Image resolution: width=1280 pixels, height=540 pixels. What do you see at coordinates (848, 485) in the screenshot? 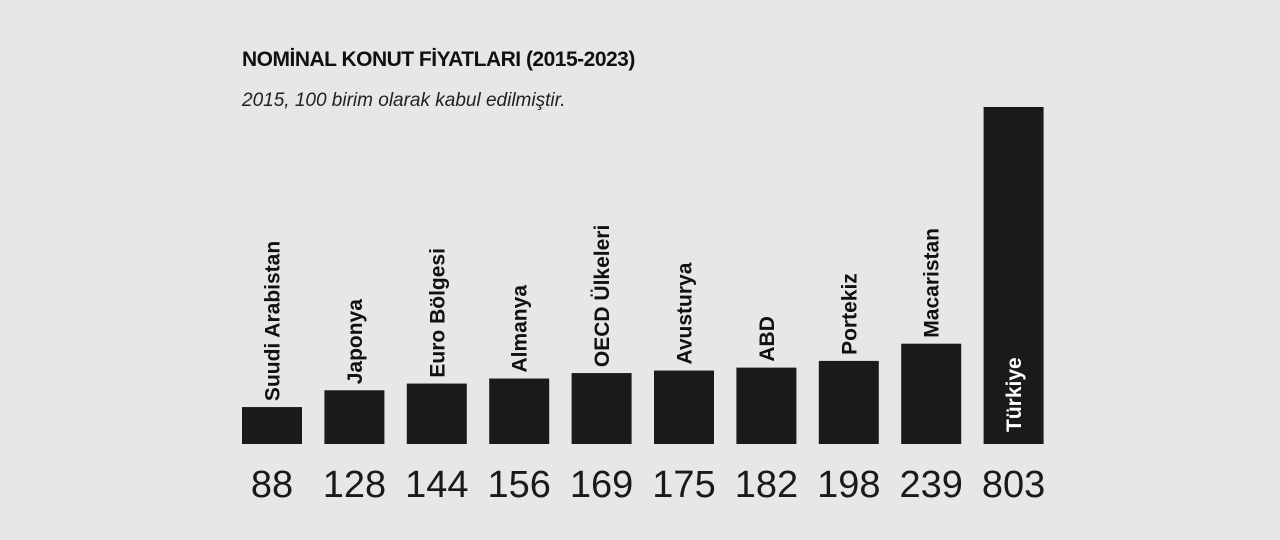
I see `value-label: 198` at bounding box center [848, 485].